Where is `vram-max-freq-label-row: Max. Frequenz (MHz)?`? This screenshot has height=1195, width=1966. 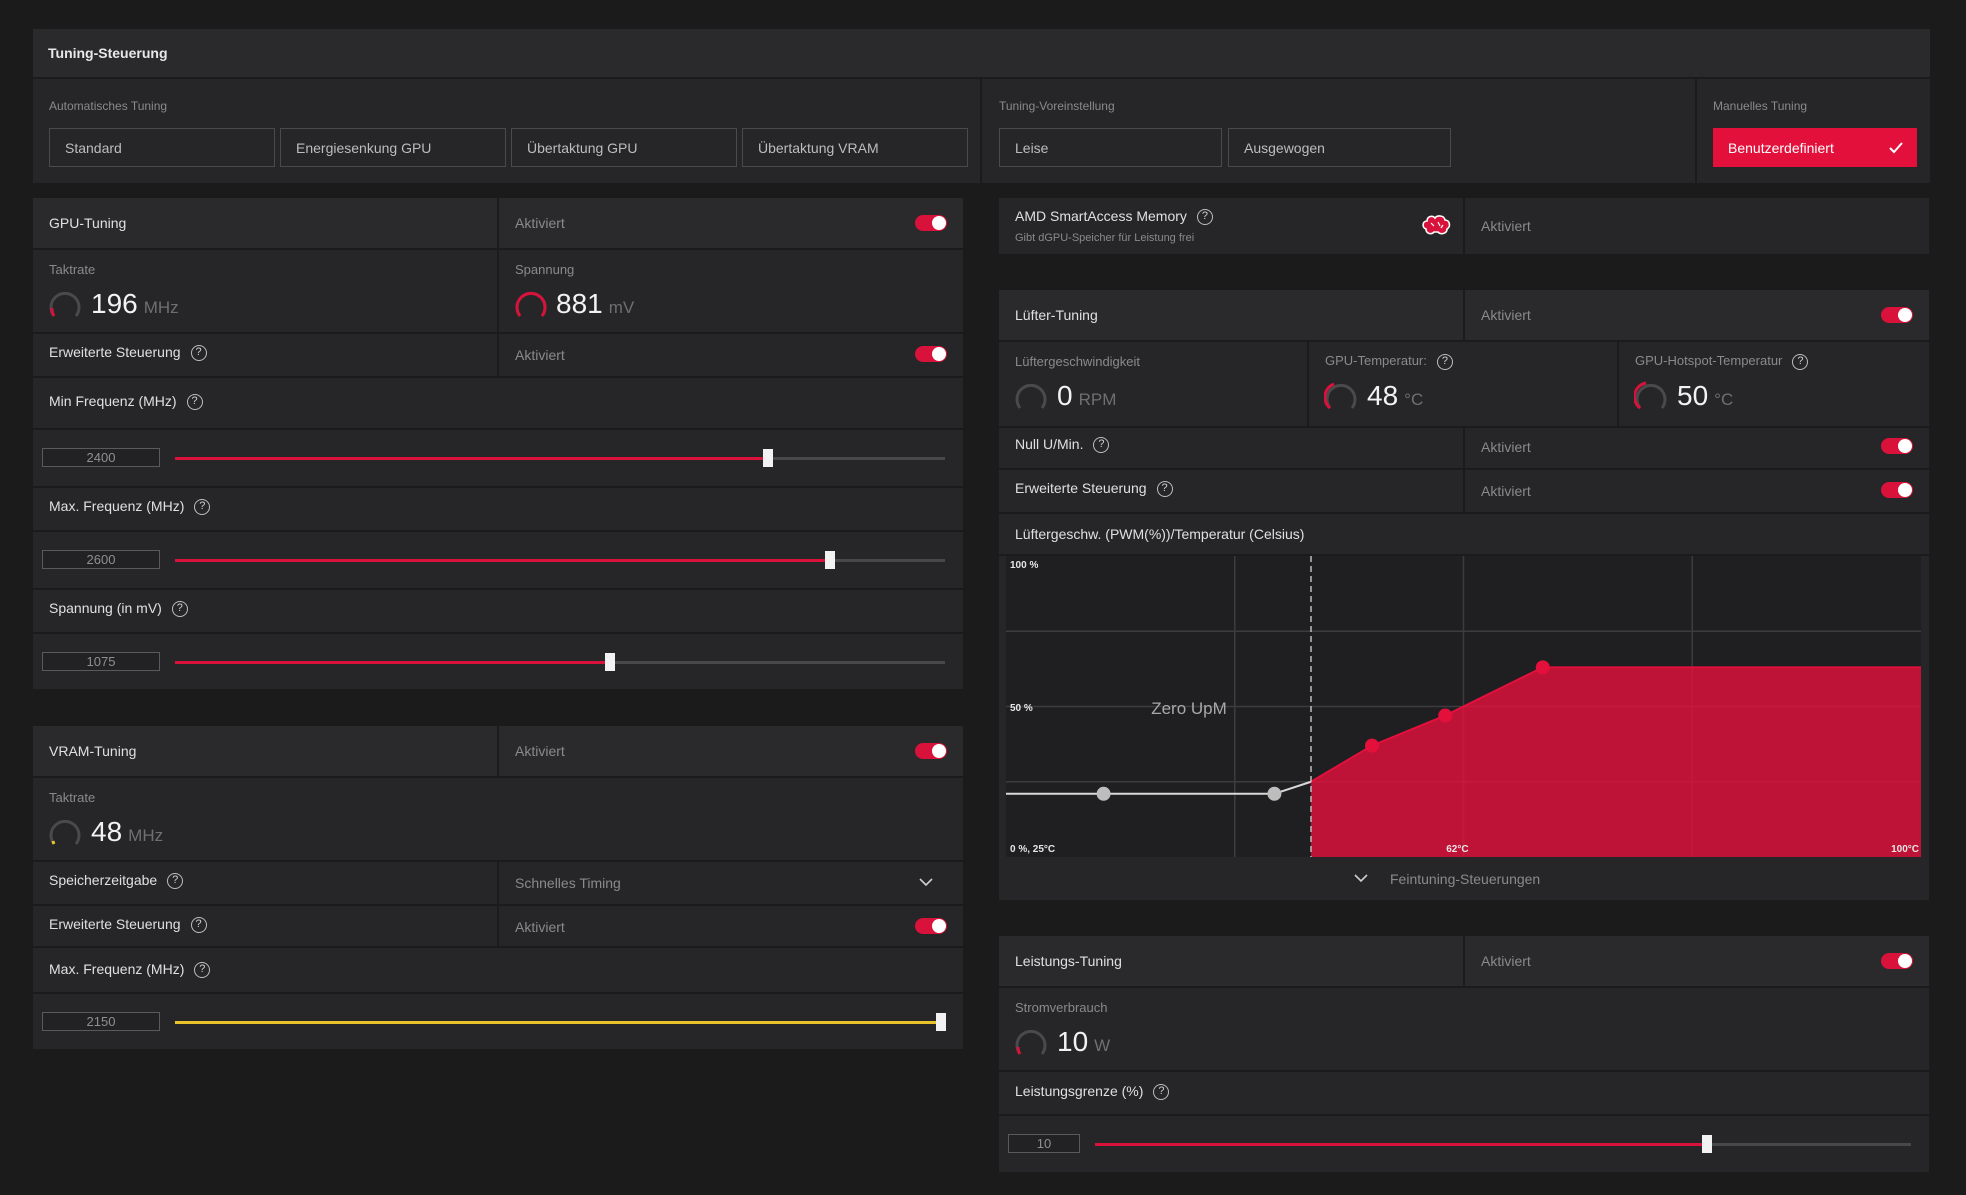 vram-max-freq-label-row: Max. Frequenz (MHz)? is located at coordinates (130, 970).